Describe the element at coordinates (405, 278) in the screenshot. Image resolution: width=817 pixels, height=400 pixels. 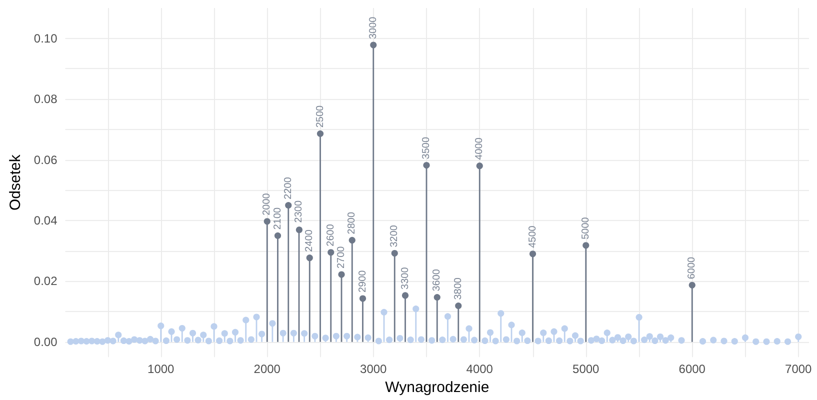
I see `annotation: 3300` at that location.